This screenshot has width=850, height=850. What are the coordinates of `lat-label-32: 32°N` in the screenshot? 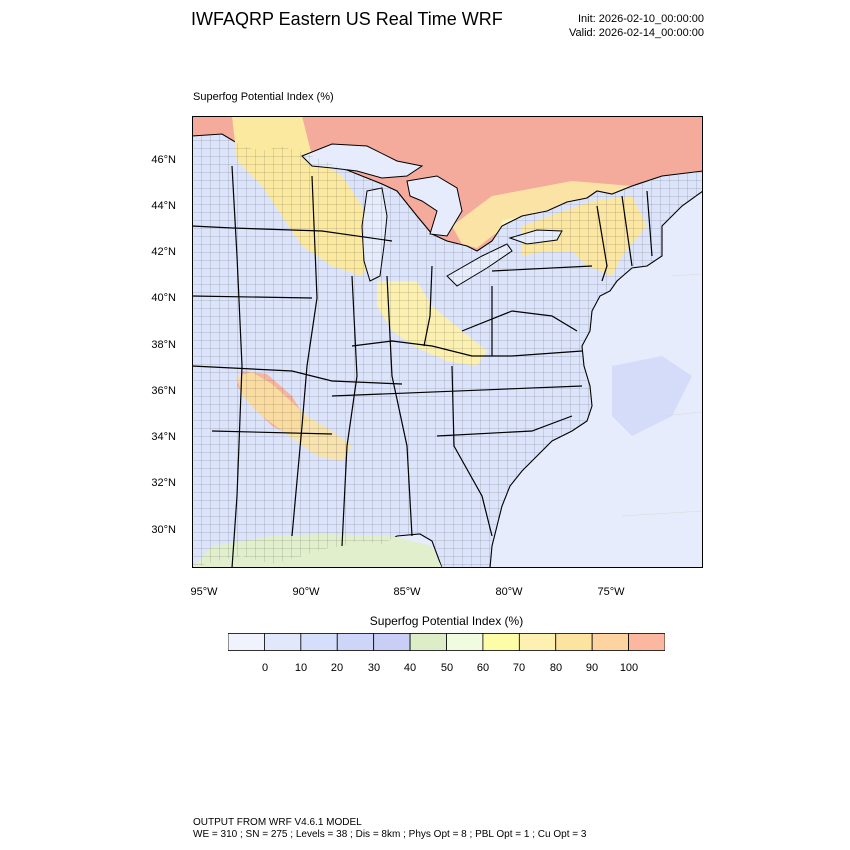 It's located at (163, 483).